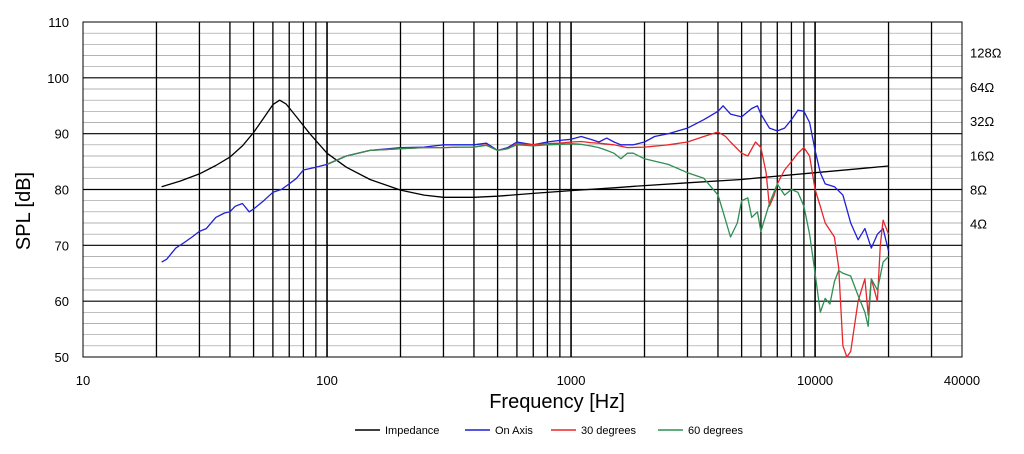 The image size is (1024, 454). I want to click on legend-item: On Axis, so click(499, 431).